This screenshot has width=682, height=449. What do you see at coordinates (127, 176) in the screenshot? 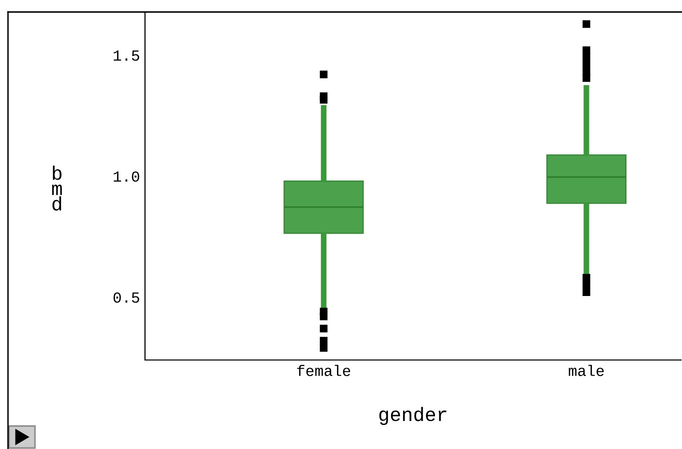
I see `y-tick-label: 1.0` at bounding box center [127, 176].